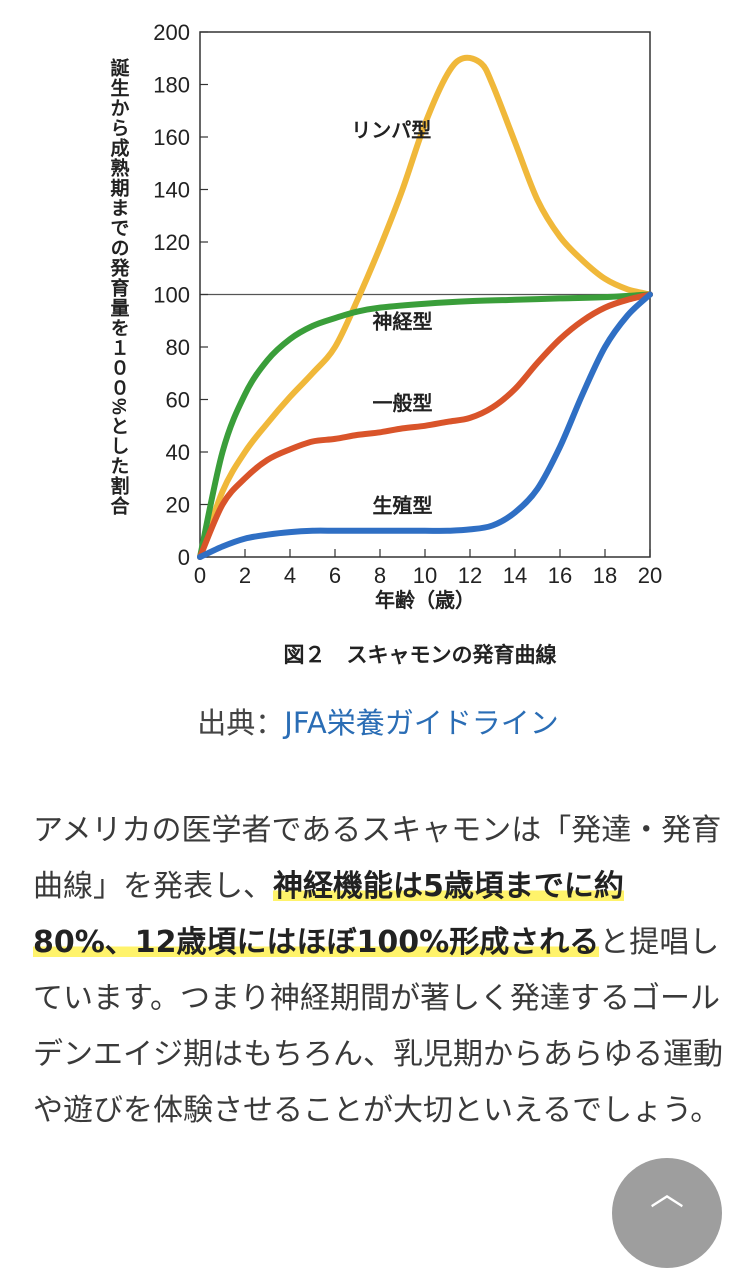 The image size is (756, 1268). Describe the element at coordinates (420, 655) in the screenshot. I see `figure-caption: 図２ スキャモンの発育曲線` at that location.